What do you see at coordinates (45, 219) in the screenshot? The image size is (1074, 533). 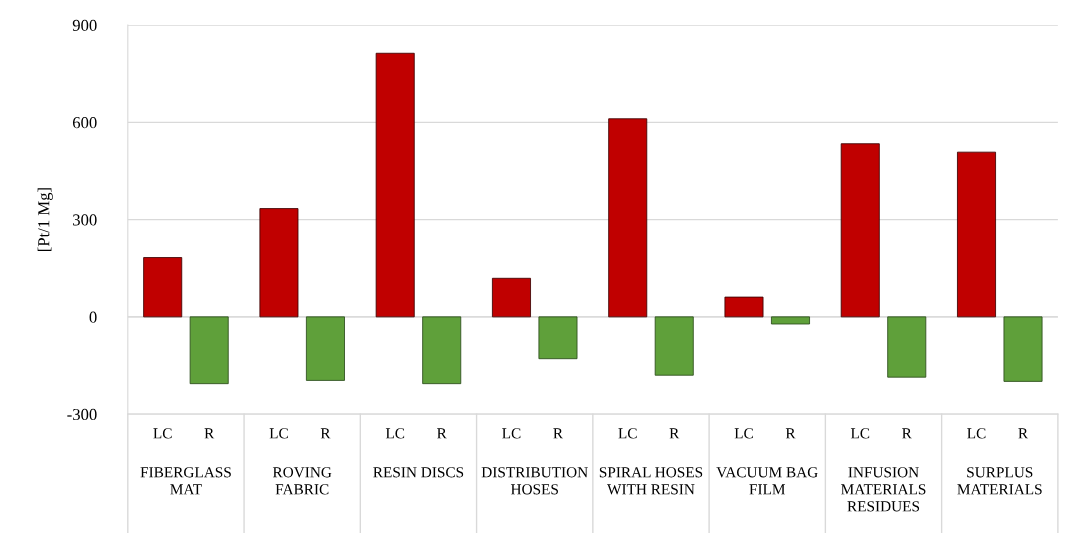 I see `y-axis-title: [Pt/1 Mg]` at bounding box center [45, 219].